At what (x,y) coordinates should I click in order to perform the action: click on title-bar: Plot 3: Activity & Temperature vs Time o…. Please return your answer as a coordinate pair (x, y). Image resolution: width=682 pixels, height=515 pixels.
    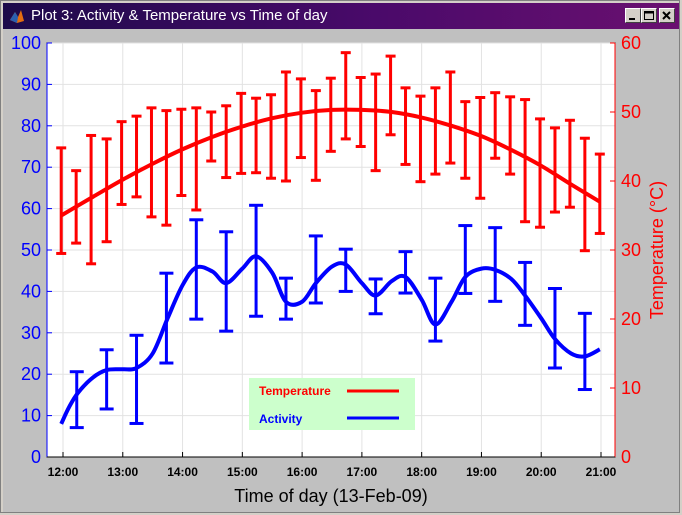
    Looking at the image, I should click on (341, 16).